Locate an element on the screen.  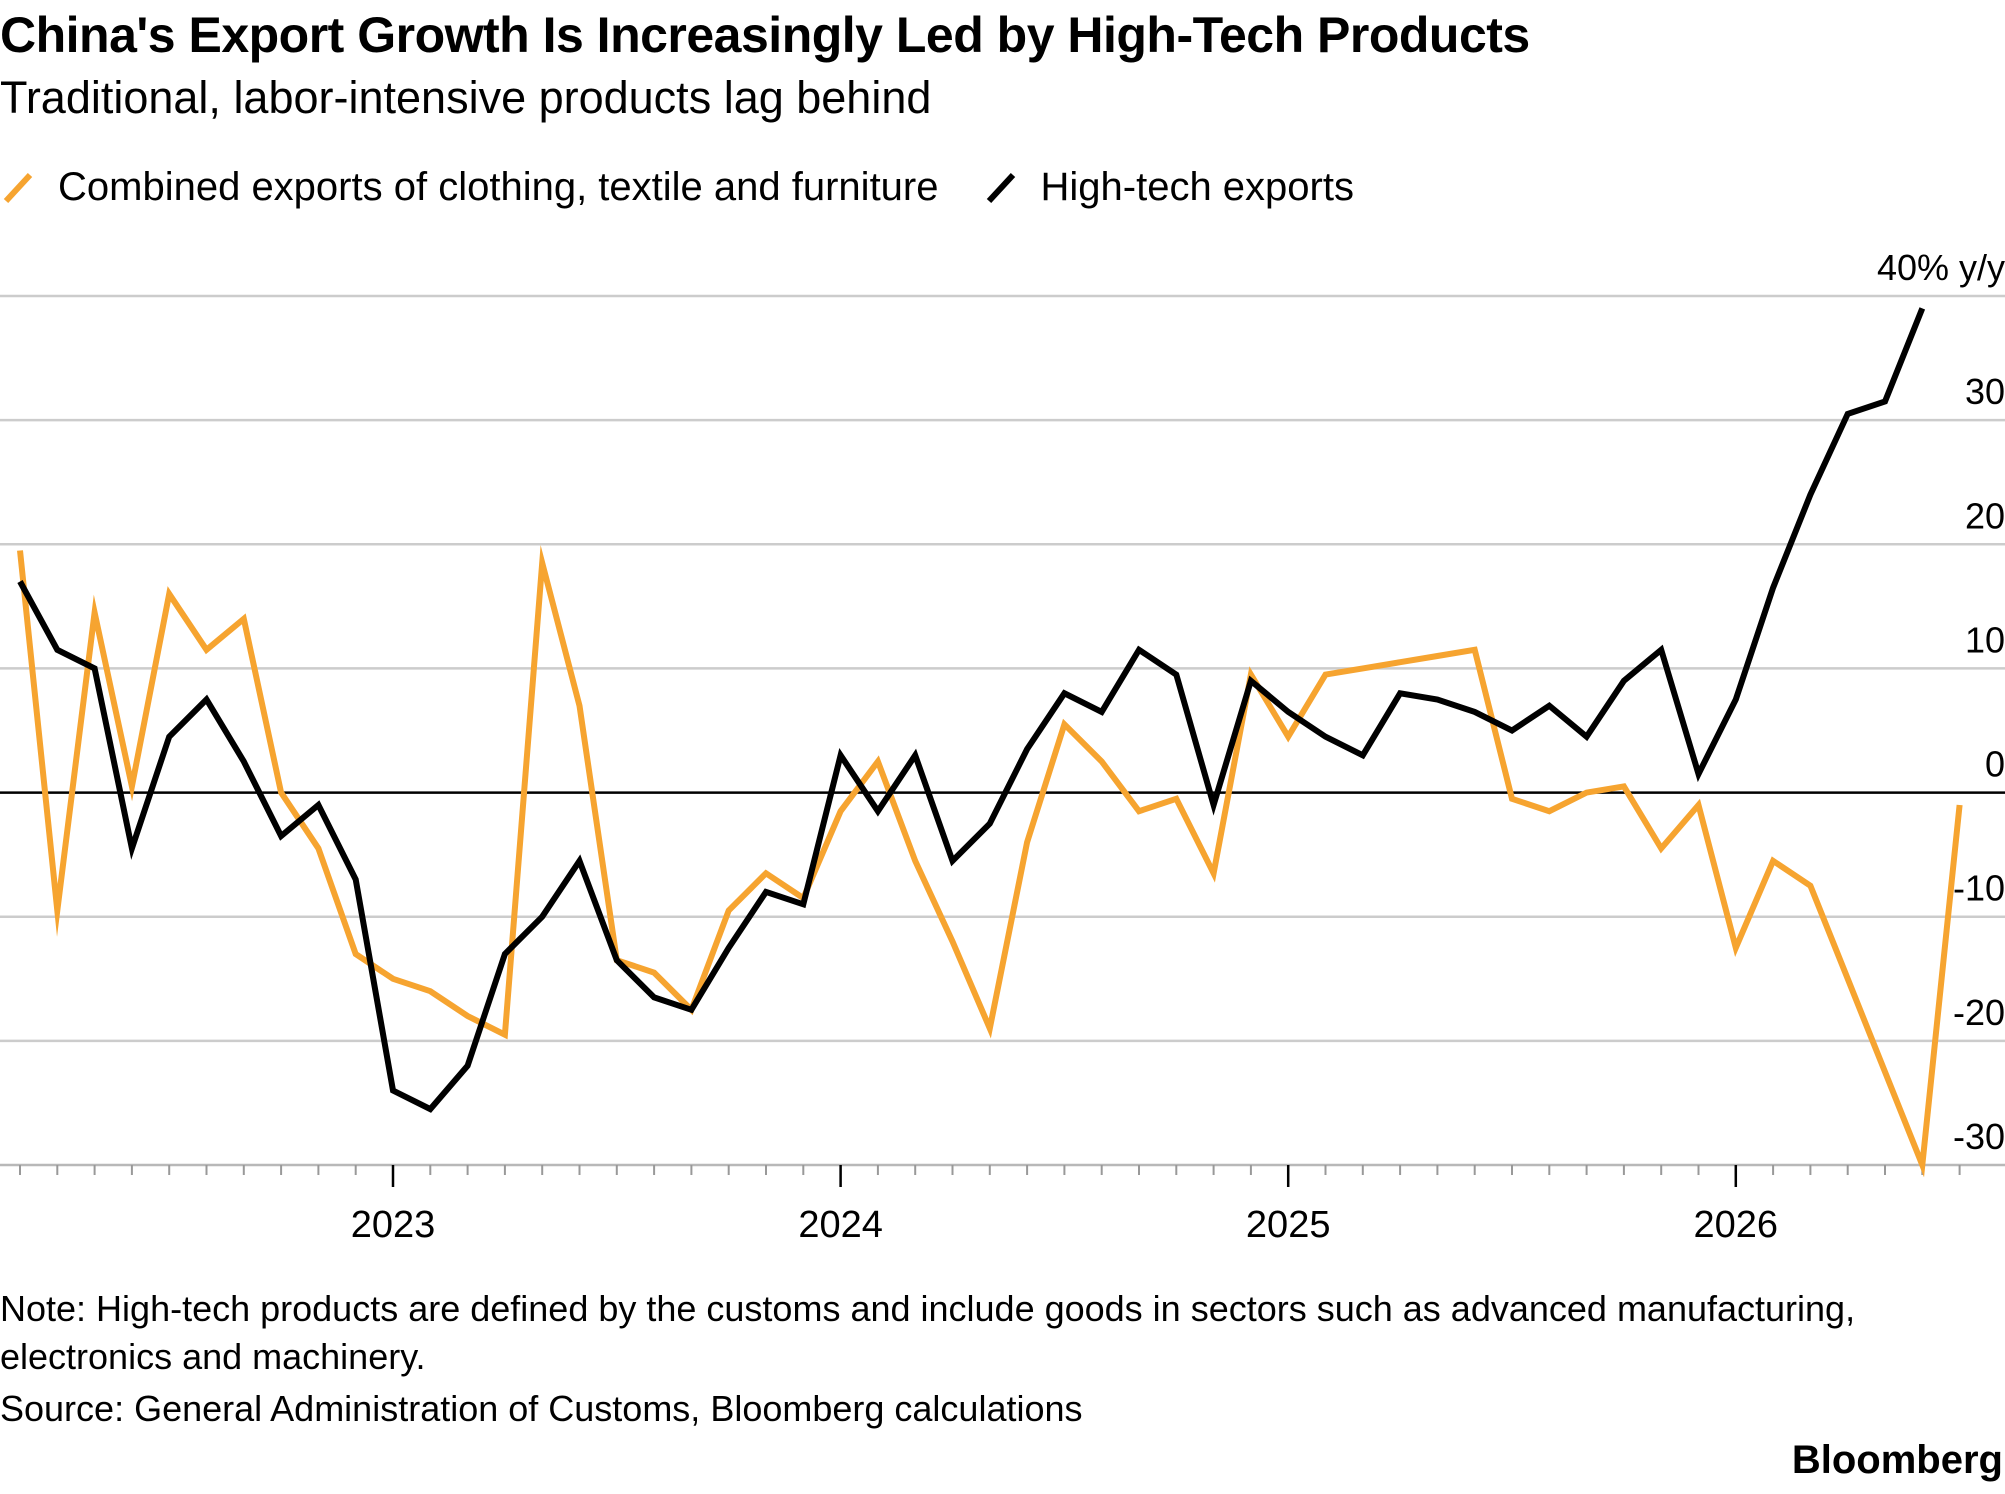
y-tick-label: 40% y/y is located at coordinates (1941, 267).